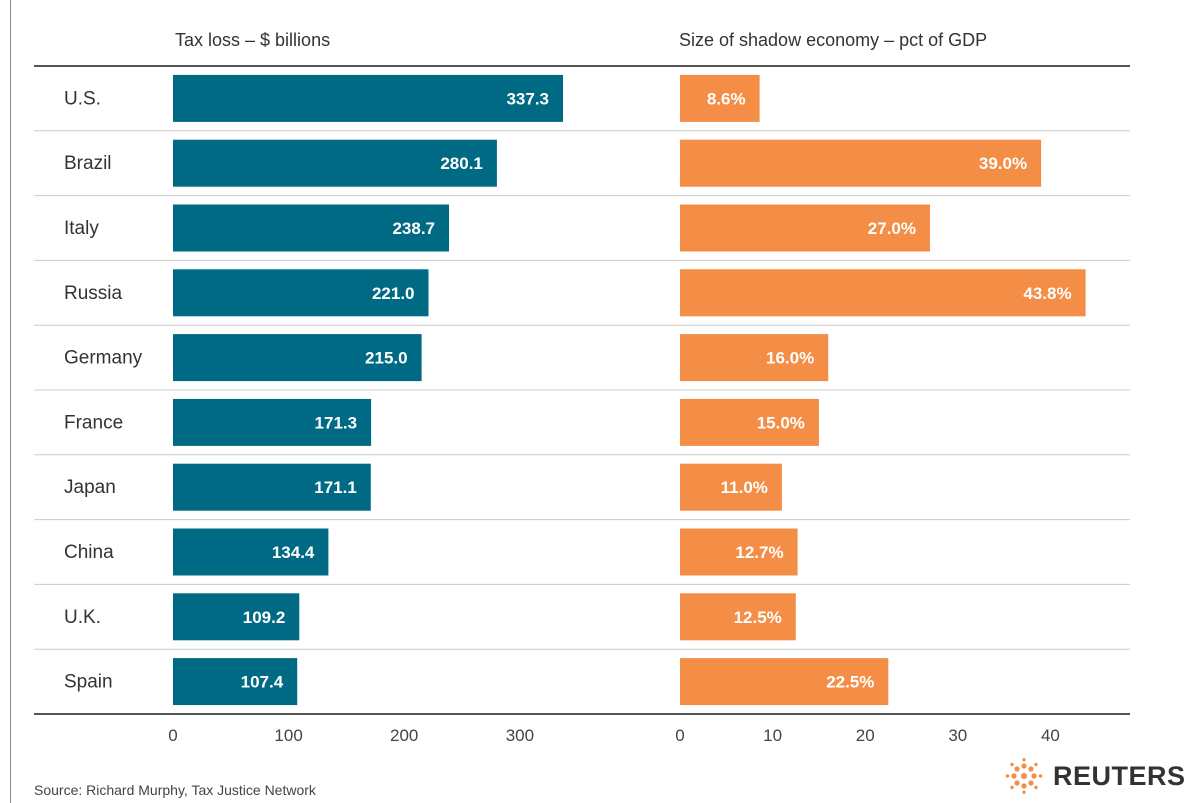  I want to click on shadow-economy-tick-label: 30, so click(957, 735).